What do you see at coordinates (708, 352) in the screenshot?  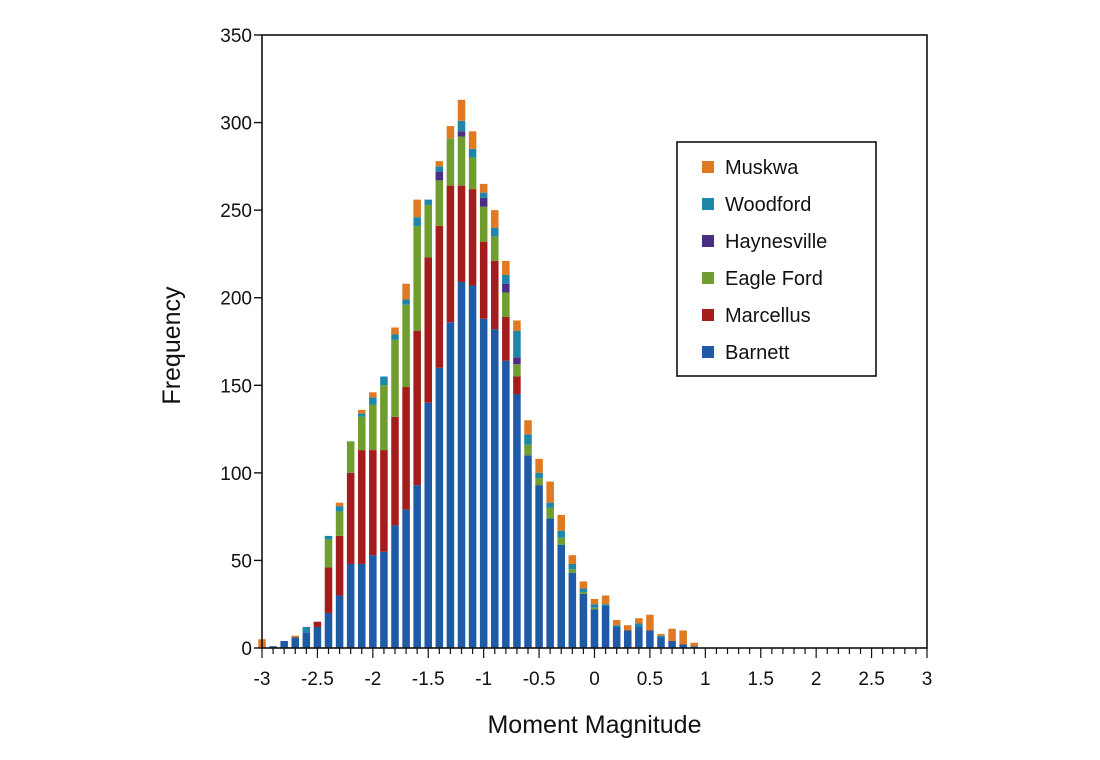 I see `legend-swatch-barnett` at bounding box center [708, 352].